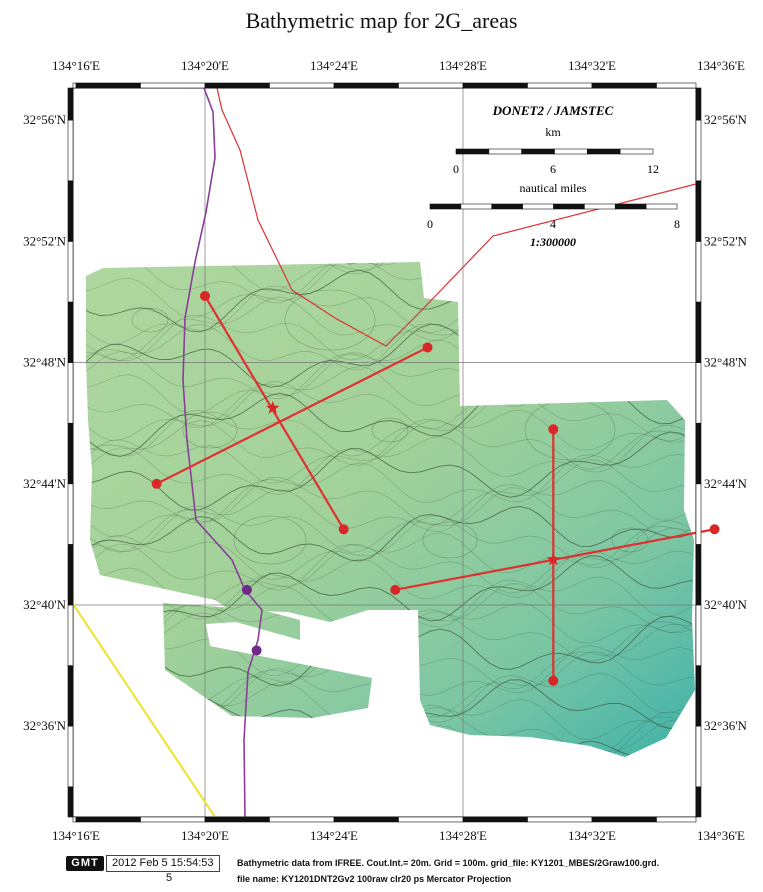 This screenshot has width=763, height=892. What do you see at coordinates (45, 119) in the screenshot?
I see `lat-label-0-left: 32°56'N` at bounding box center [45, 119].